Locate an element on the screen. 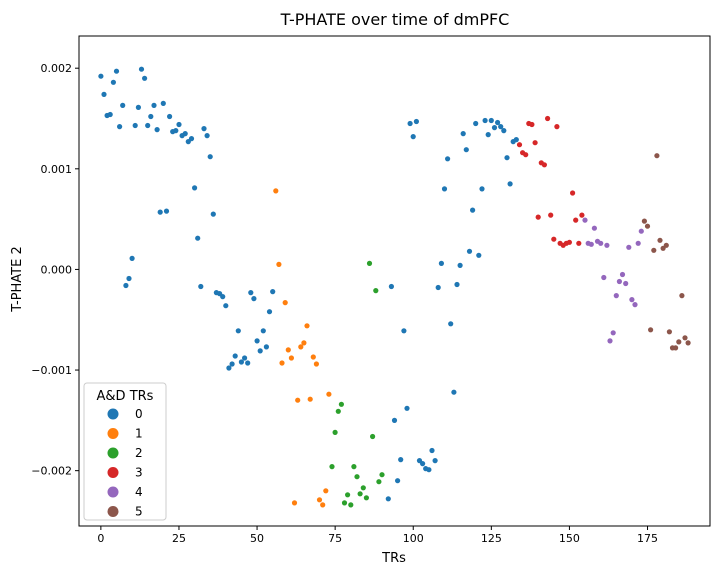  y-tick-label: 0.000 is located at coordinates (57, 269).